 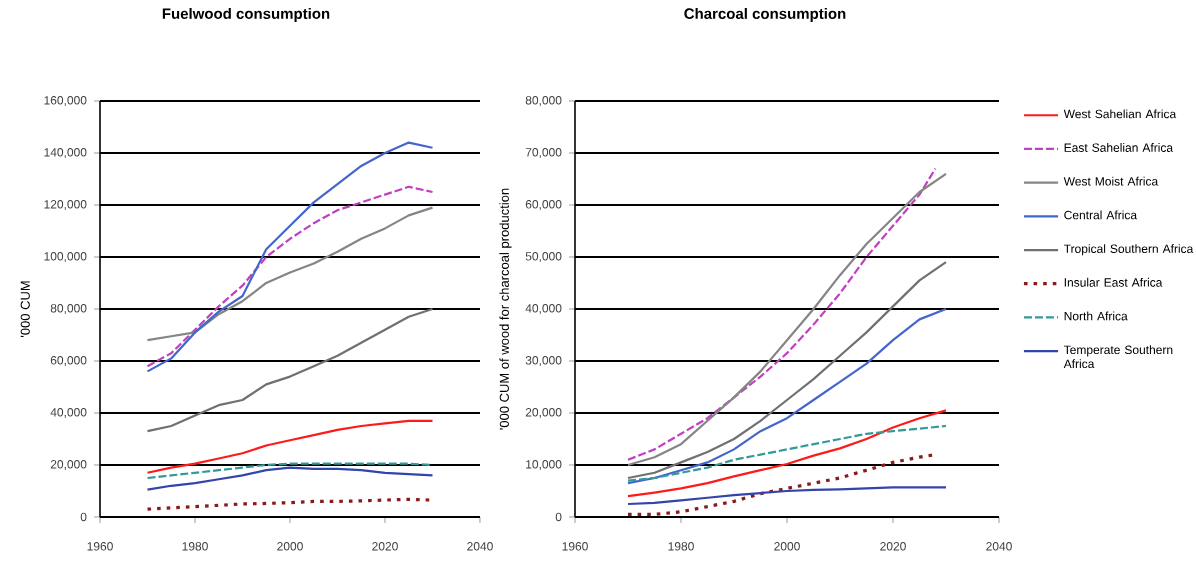 What do you see at coordinates (246, 14) in the screenshot?
I see `chart-title: Fuelwood consumption` at bounding box center [246, 14].